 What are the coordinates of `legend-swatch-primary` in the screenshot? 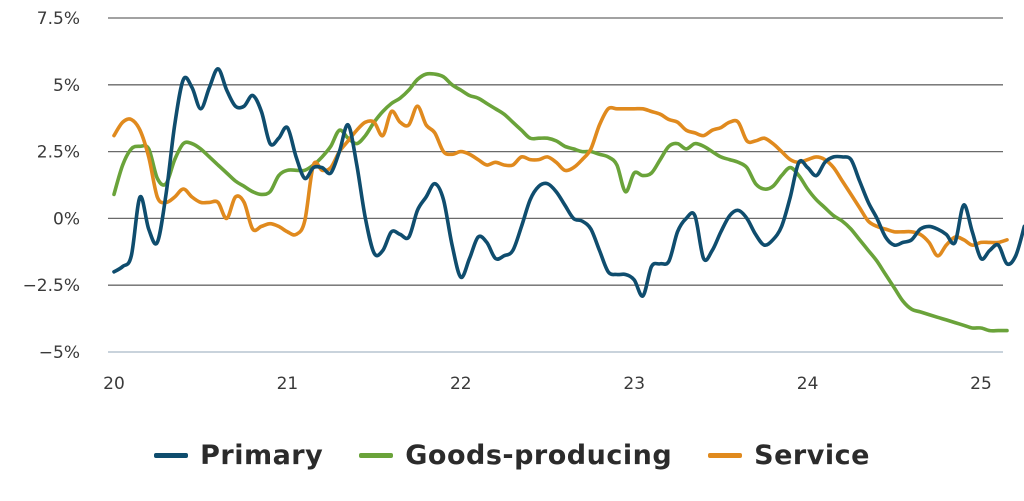 It's located at (171, 455).